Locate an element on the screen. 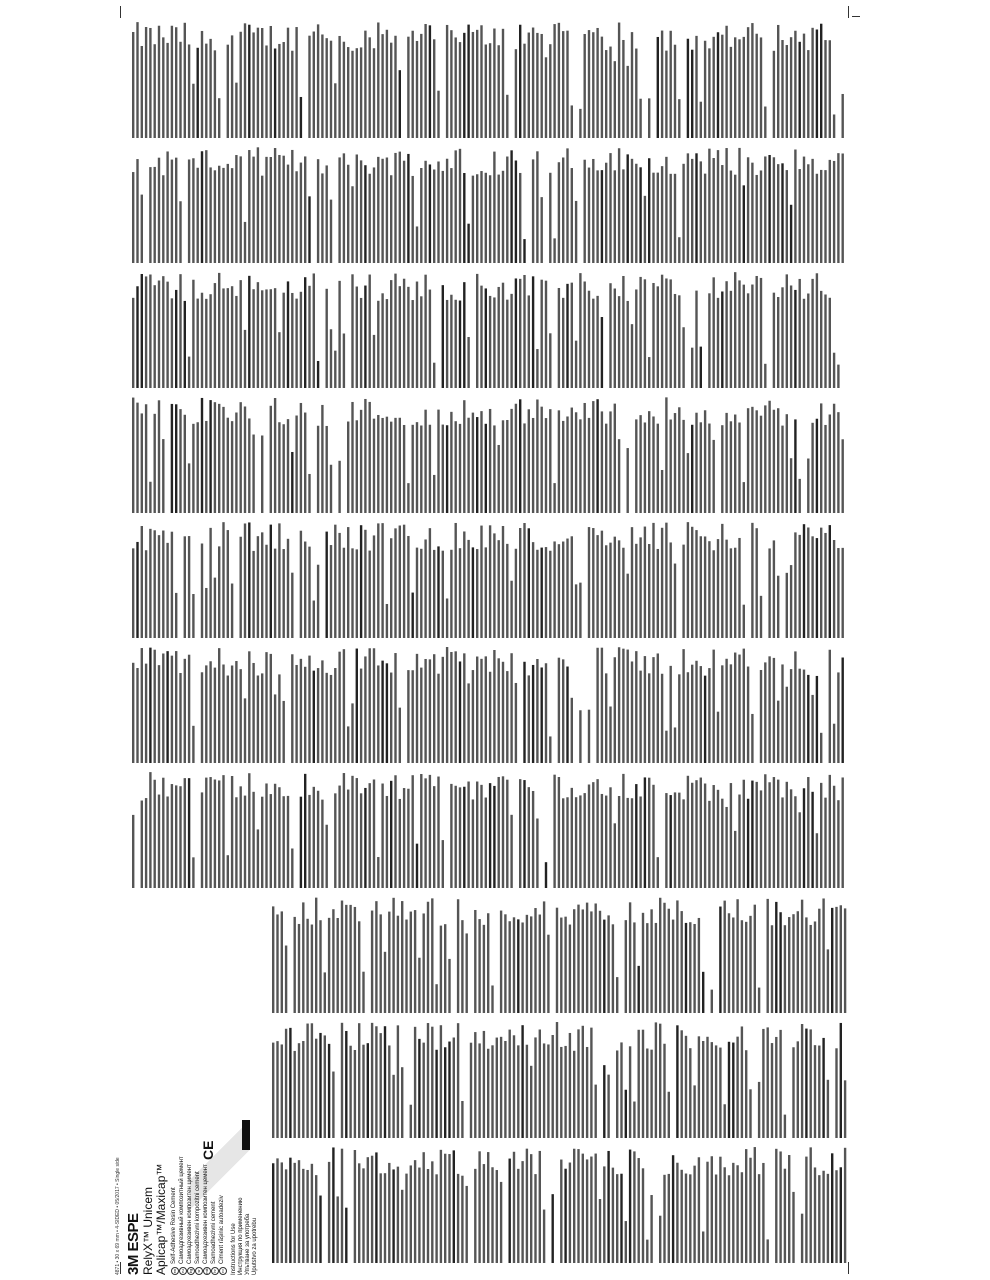 This screenshot has width=990, height=1280. language-label: Samoadhezivni cement is located at coordinates (214, 1232).